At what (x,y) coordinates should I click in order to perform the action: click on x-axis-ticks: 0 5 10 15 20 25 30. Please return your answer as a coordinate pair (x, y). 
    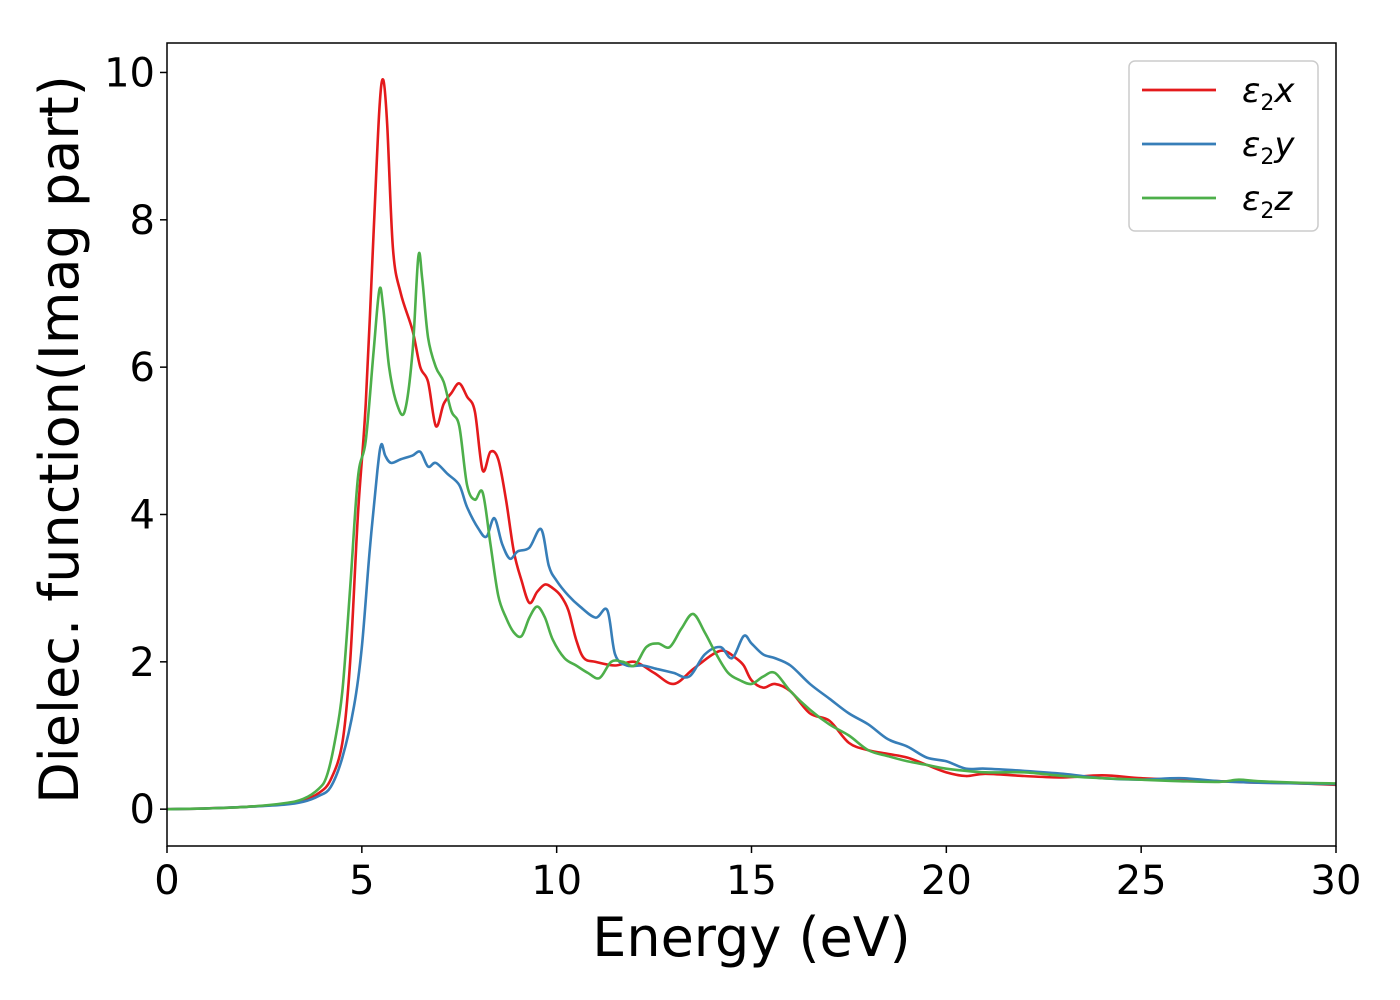
    Looking at the image, I should click on (757, 875).